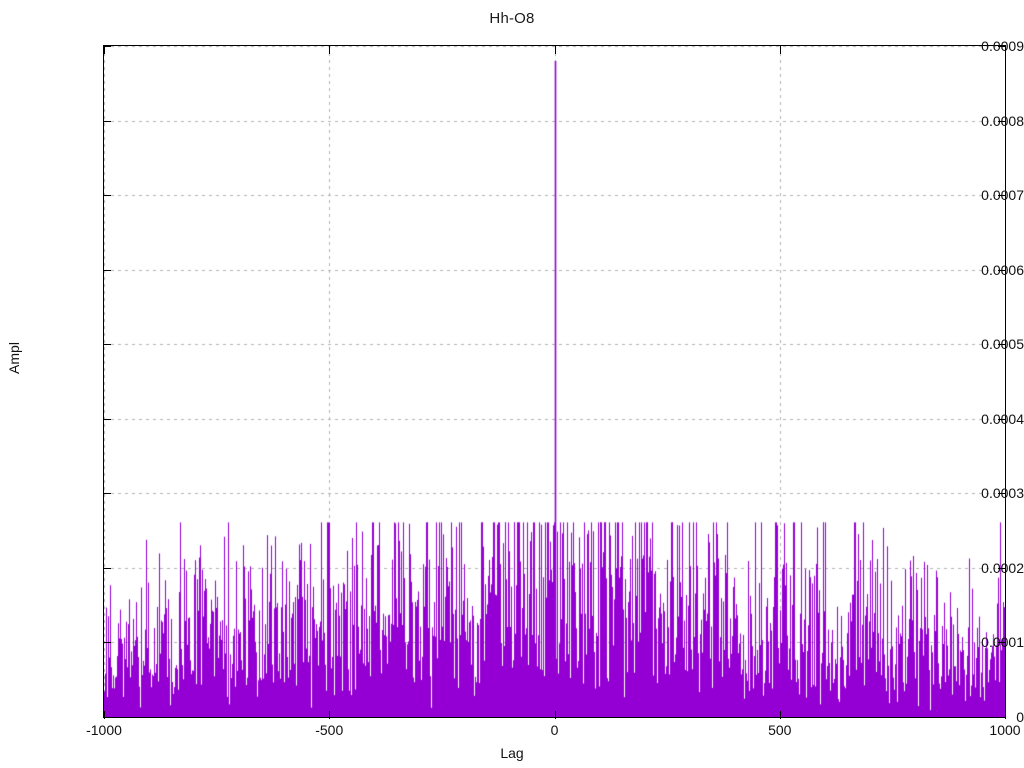  I want to click on y-tick-label: 0.0004, so click(1002, 418).